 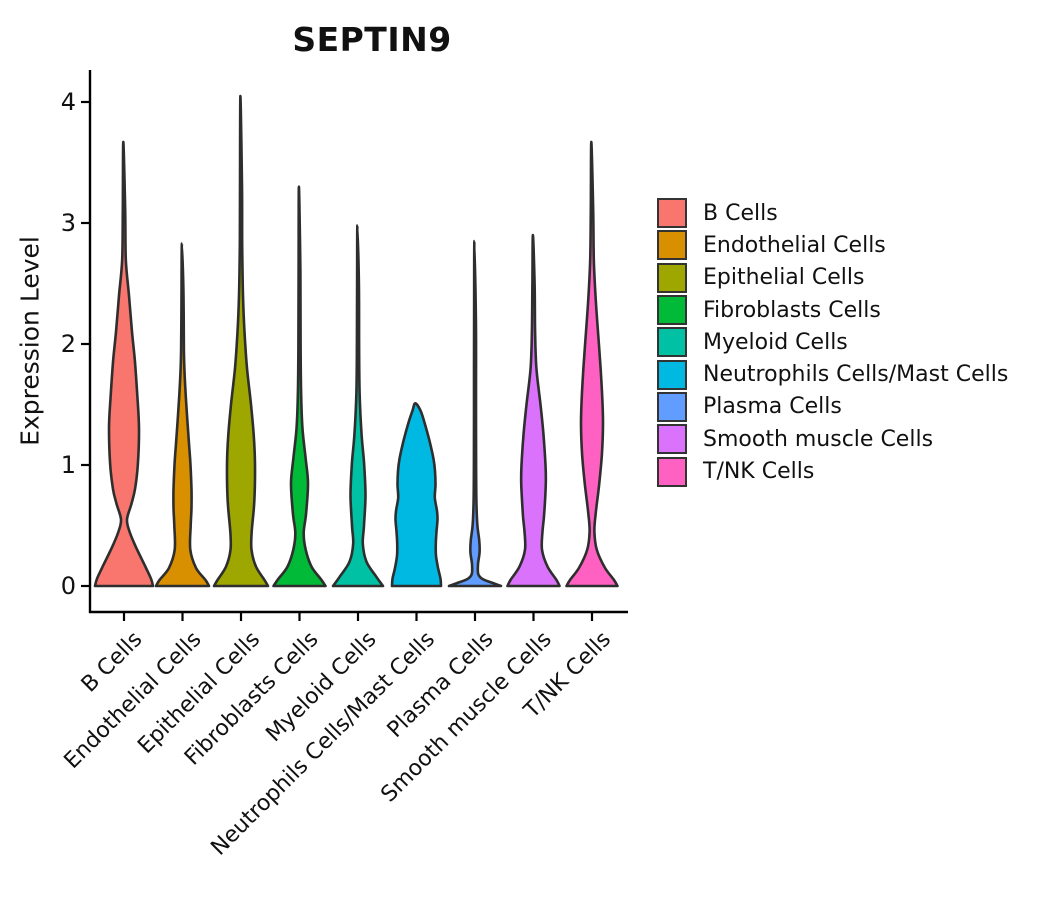 What do you see at coordinates (775, 342) in the screenshot?
I see `legend-label: Myeloid Cells` at bounding box center [775, 342].